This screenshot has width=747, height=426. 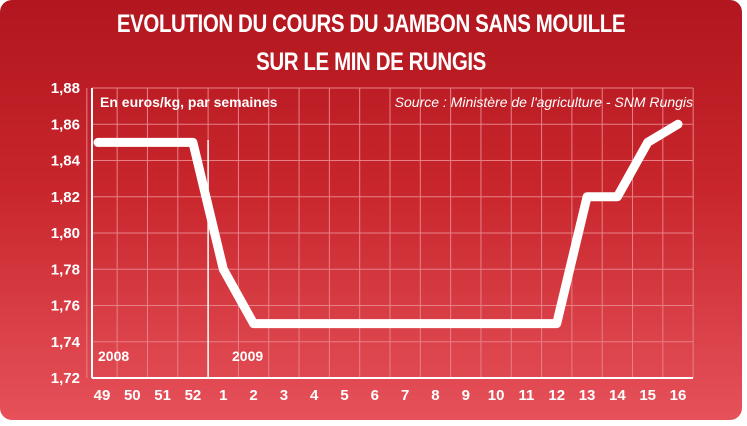 What do you see at coordinates (65, 88) in the screenshot?
I see `y-tick-label: 1,88` at bounding box center [65, 88].